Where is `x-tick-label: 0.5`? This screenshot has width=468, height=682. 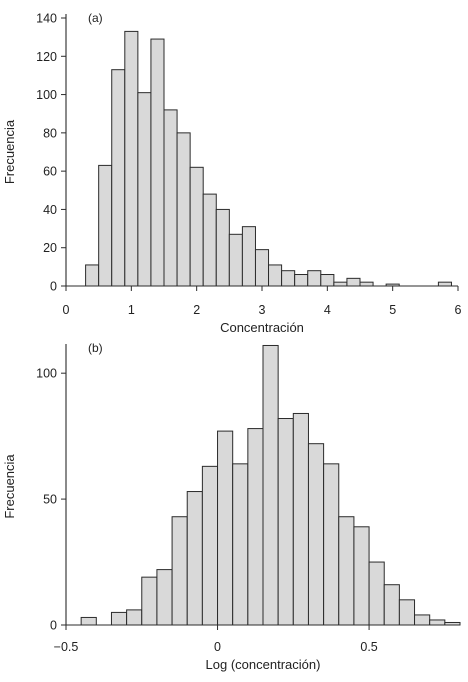 x-tick-label: 0.5 is located at coordinates (368, 647).